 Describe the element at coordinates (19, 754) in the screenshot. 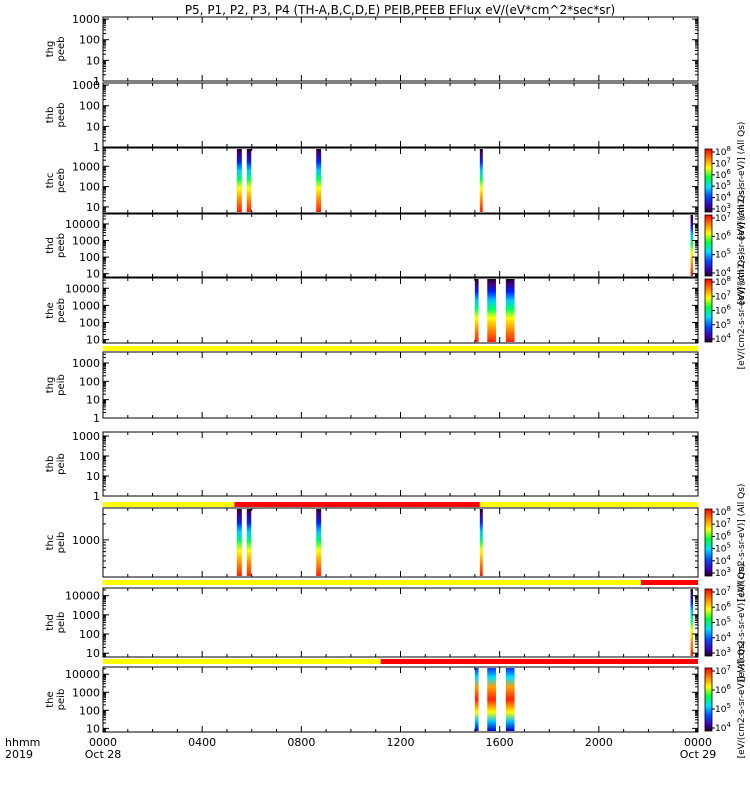

I see `x-axis-corner-year: 2019` at that location.